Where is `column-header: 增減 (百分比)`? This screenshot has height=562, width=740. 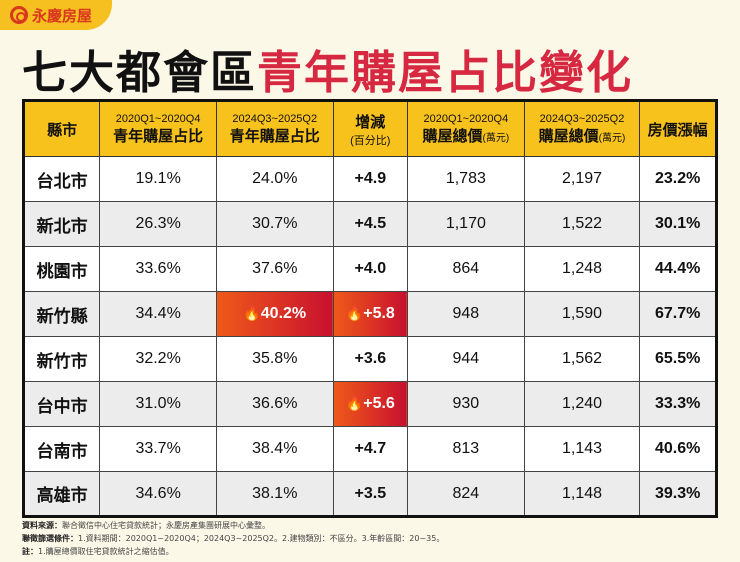
column-header: 增減 (百分比) is located at coordinates (370, 128).